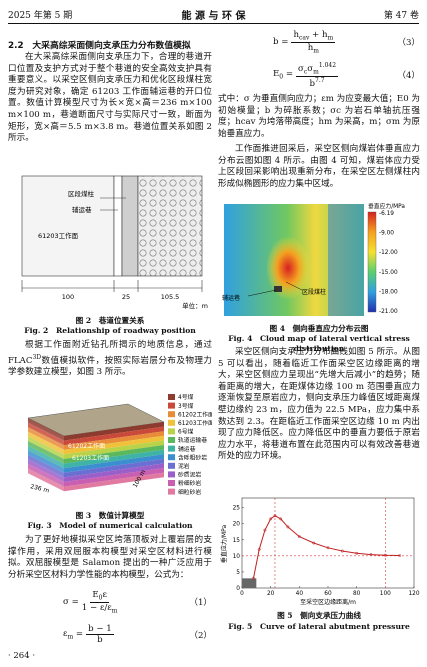 The height and width of the screenshot is (667, 427). What do you see at coordinates (310, 47) in the screenshot?
I see `math-token: h` at bounding box center [310, 47].